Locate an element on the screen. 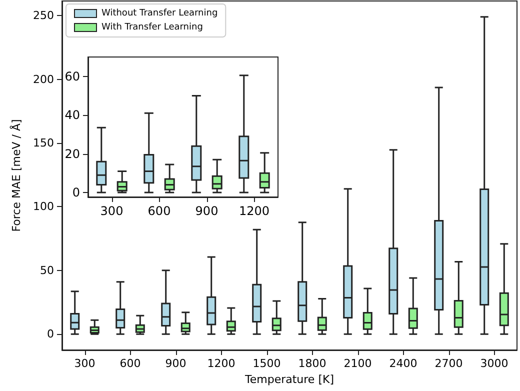 The width and height of the screenshot is (520, 391). y-tick-label: 150 is located at coordinates (43, 143).